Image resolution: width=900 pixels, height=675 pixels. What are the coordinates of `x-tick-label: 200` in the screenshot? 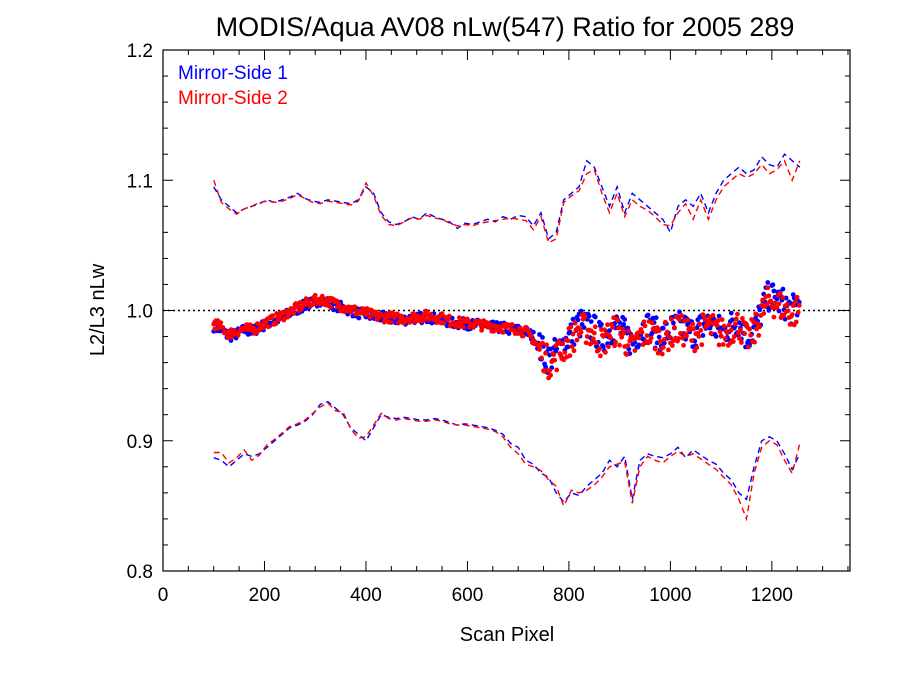 It's located at (265, 595).